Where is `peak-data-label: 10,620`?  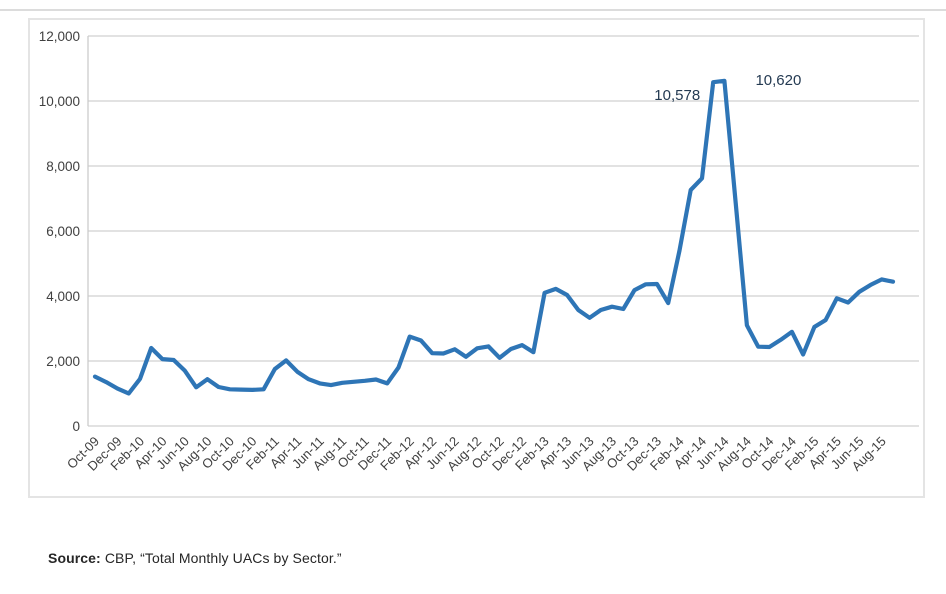 peak-data-label: 10,620 is located at coordinates (778, 80).